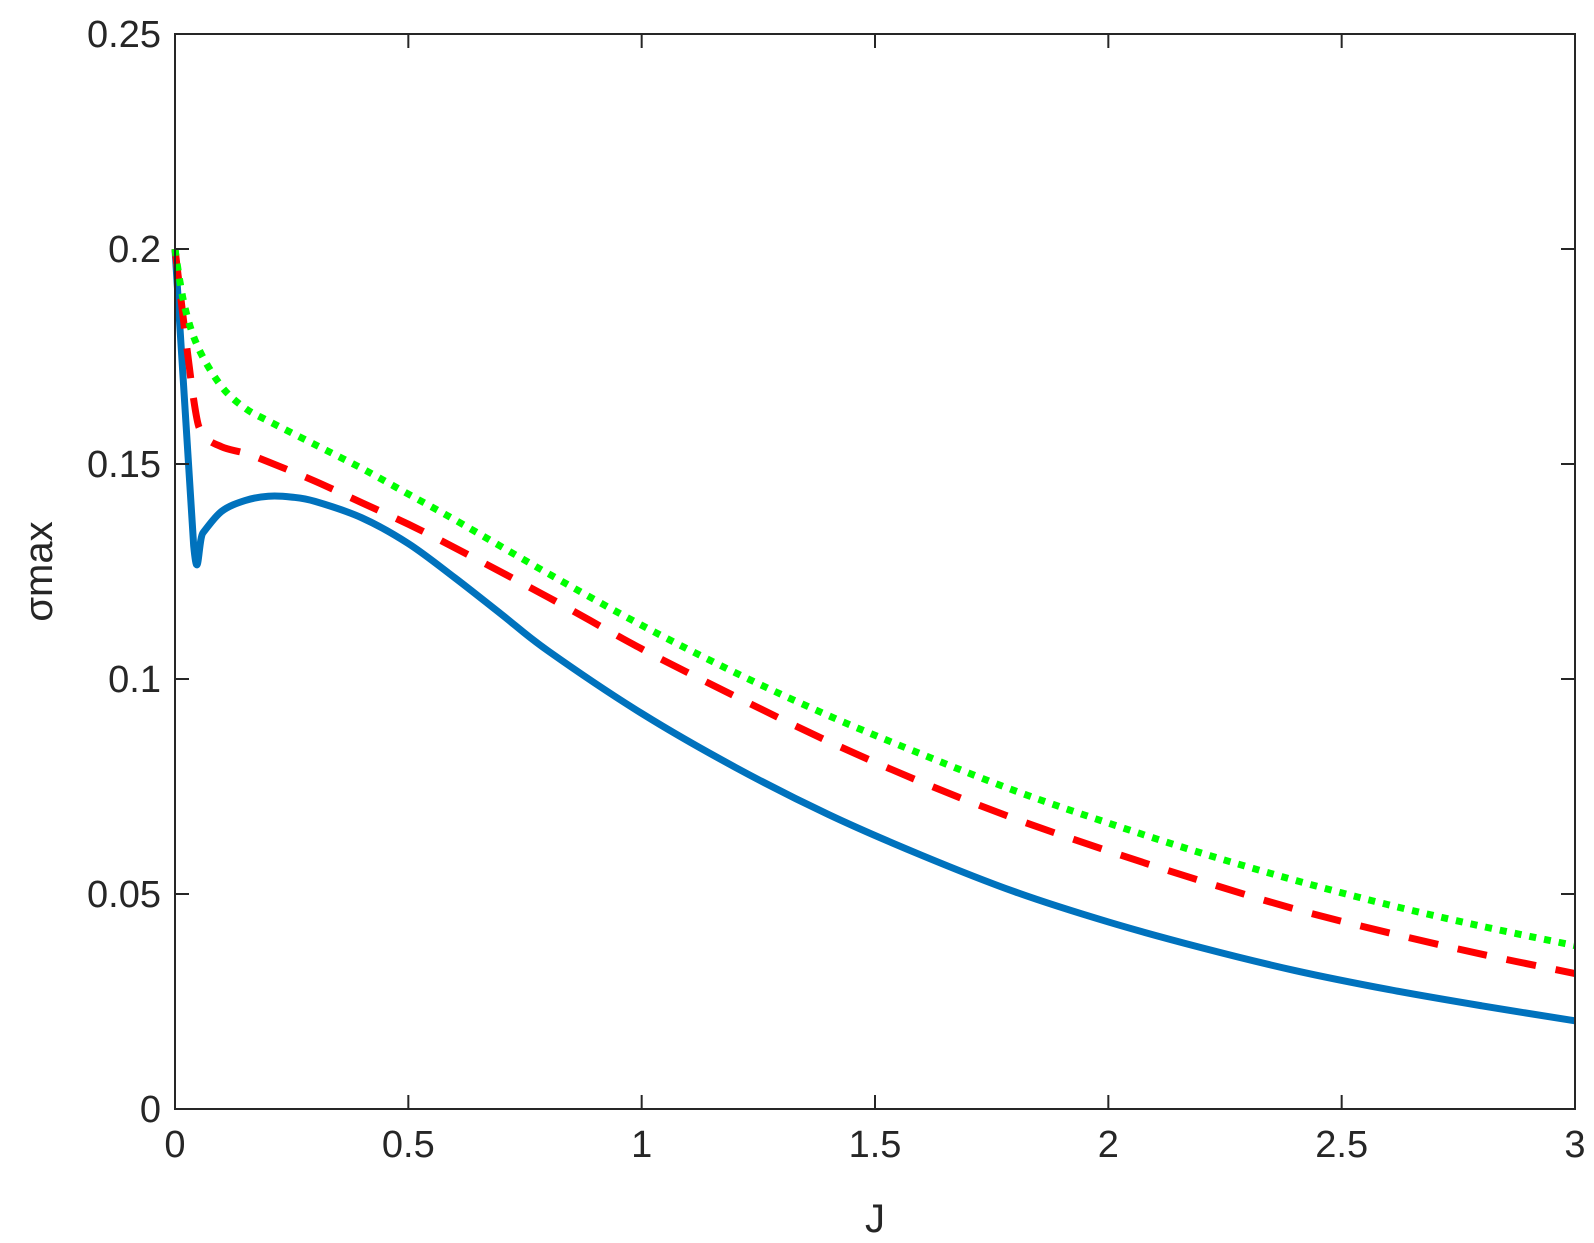 The height and width of the screenshot is (1243, 1594). Describe the element at coordinates (1108, 1145) in the screenshot. I see `x-tick-label: 2` at that location.